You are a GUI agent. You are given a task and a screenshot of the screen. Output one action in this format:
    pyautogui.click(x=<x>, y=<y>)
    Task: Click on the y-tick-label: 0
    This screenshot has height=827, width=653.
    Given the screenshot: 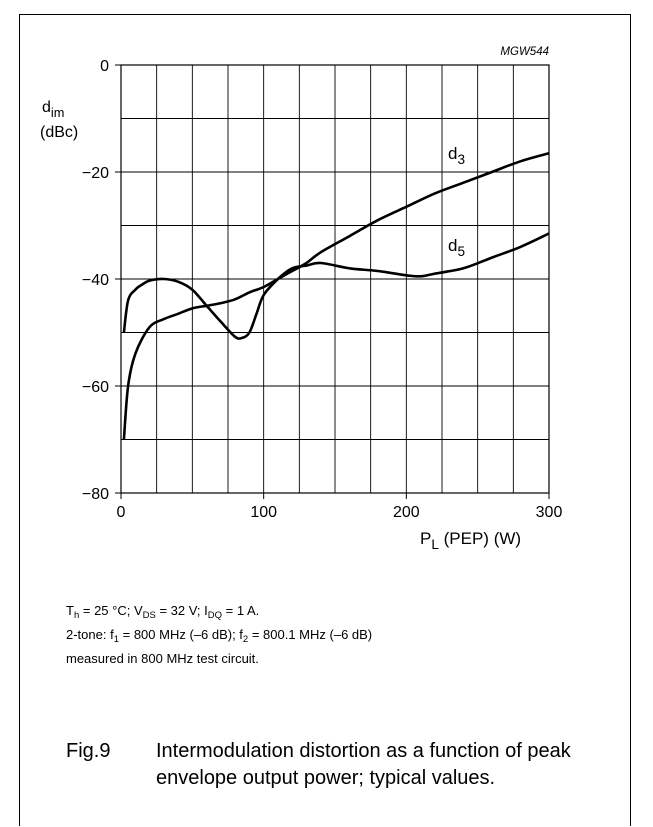 What is the action you would take?
    pyautogui.click(x=104, y=66)
    